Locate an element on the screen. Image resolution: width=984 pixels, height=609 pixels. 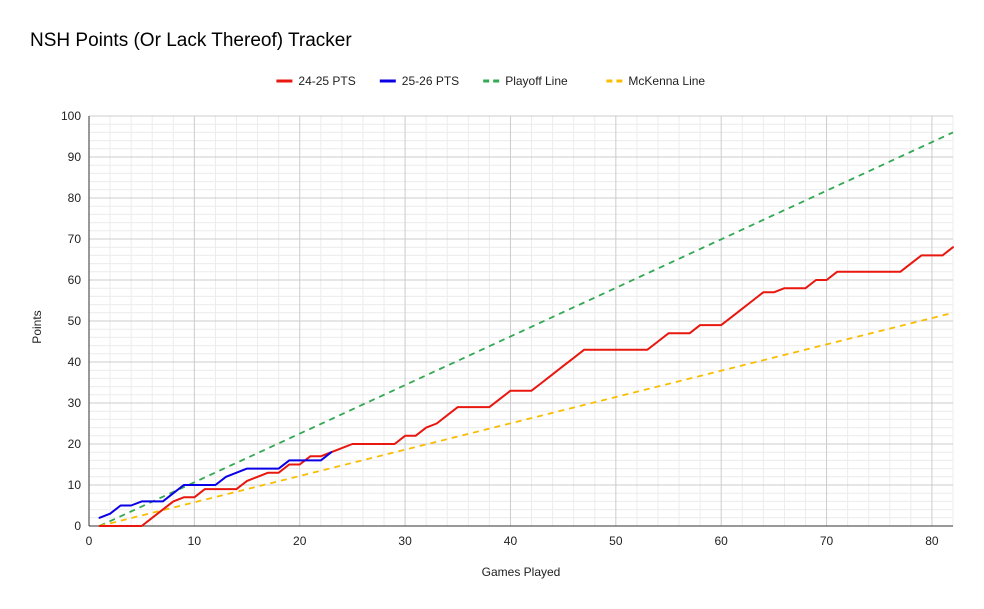
y-tick-label: 0 is located at coordinates (77, 526).